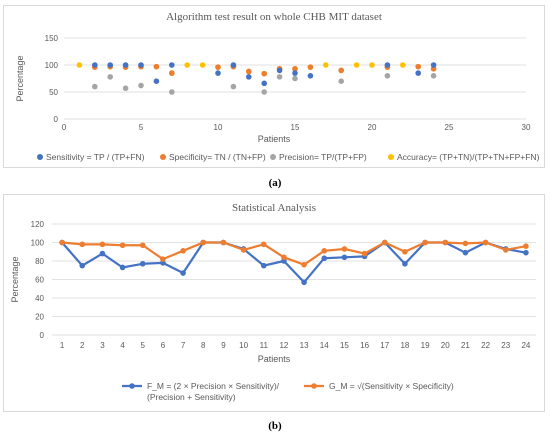  Describe the element at coordinates (52, 38) in the screenshot. I see `y-tick-label: 150` at that location.